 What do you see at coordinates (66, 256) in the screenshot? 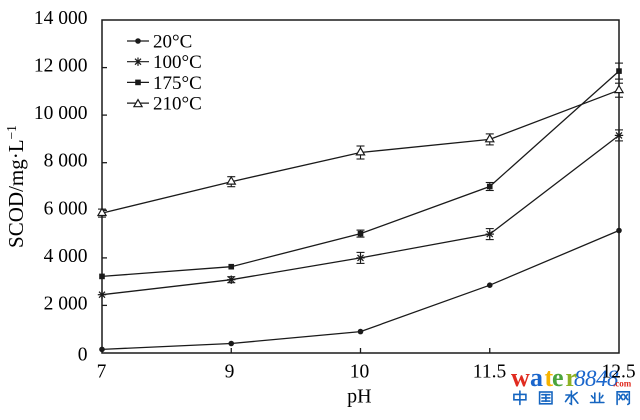
I see `svg-text: 4 000` at bounding box center [66, 256].